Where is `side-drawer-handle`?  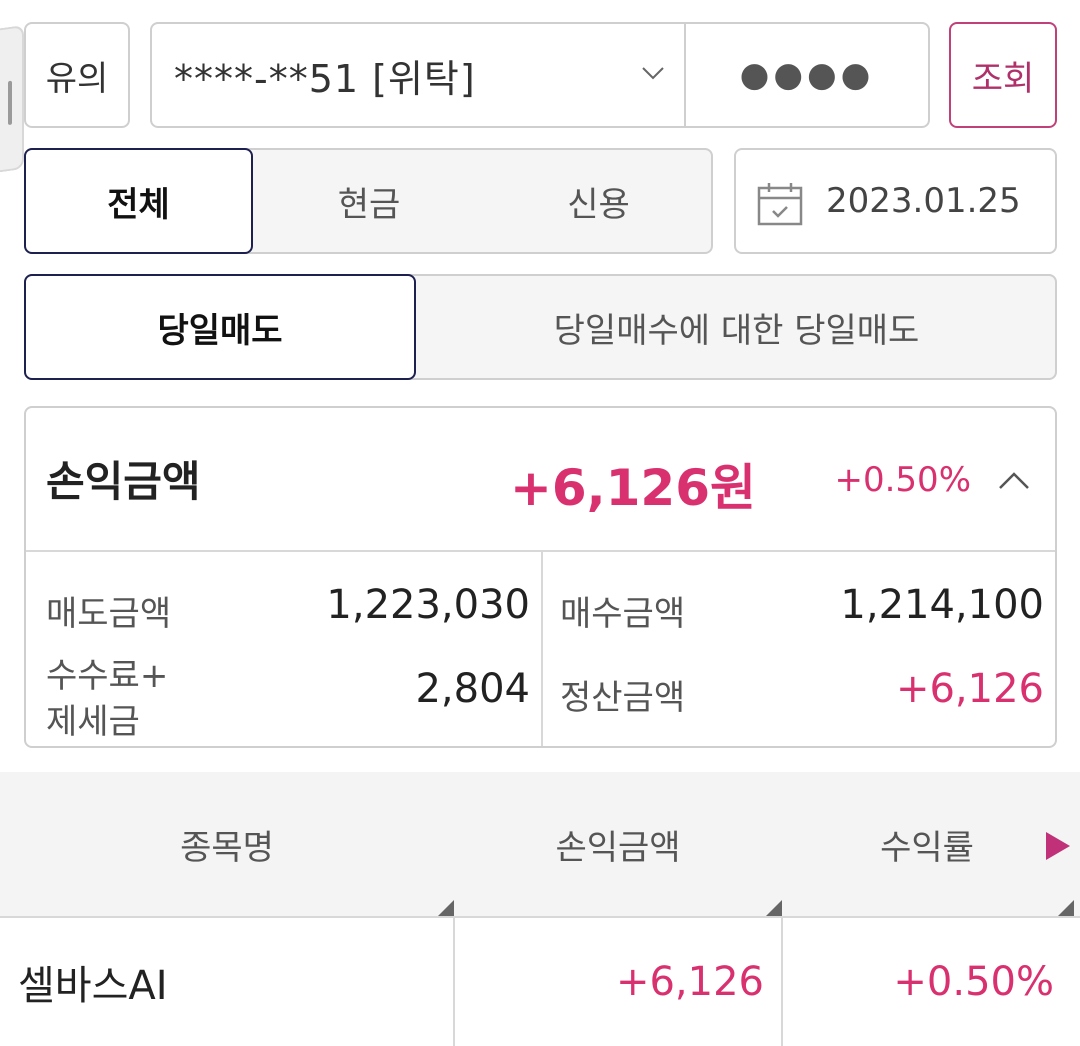
side-drawer-handle is located at coordinates (12, 100).